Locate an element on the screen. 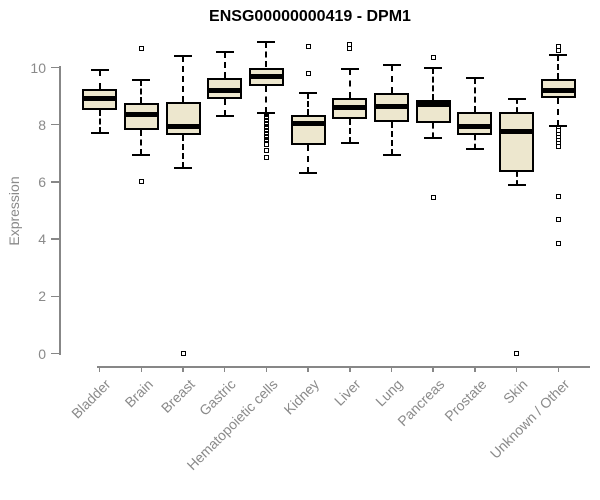 Image resolution: width=600 pixels, height=500 pixels. y-tick-label: 2 is located at coordinates (42, 296).